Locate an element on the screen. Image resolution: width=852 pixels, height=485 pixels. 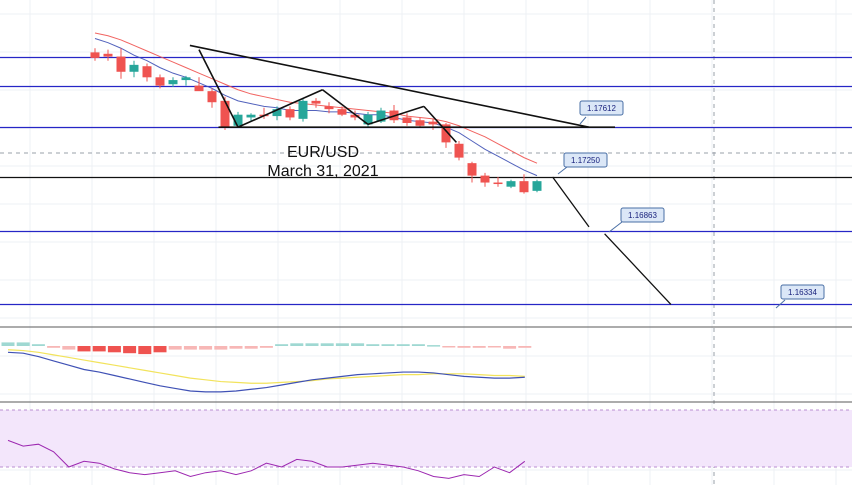
price-tag-3-label: 1.16863 is located at coordinates (642, 215).